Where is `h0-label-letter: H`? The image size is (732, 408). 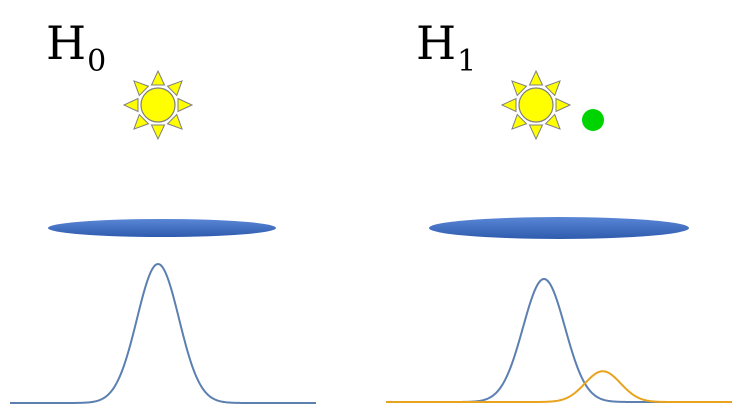
h0-label-letter: H is located at coordinates (66, 43).